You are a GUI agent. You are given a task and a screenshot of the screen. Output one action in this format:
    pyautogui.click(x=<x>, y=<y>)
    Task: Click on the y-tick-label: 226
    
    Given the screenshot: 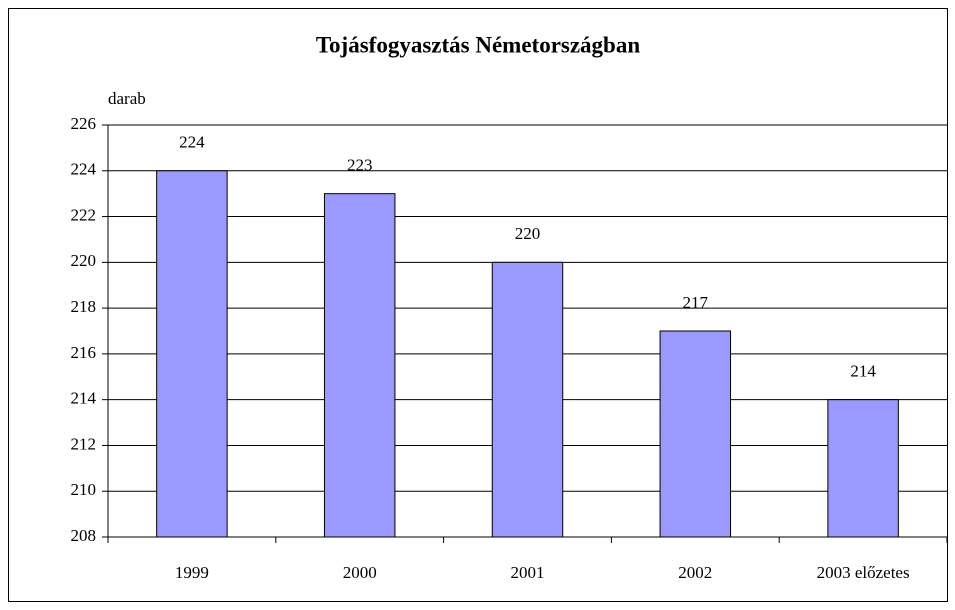 What is the action you would take?
    pyautogui.click(x=84, y=123)
    